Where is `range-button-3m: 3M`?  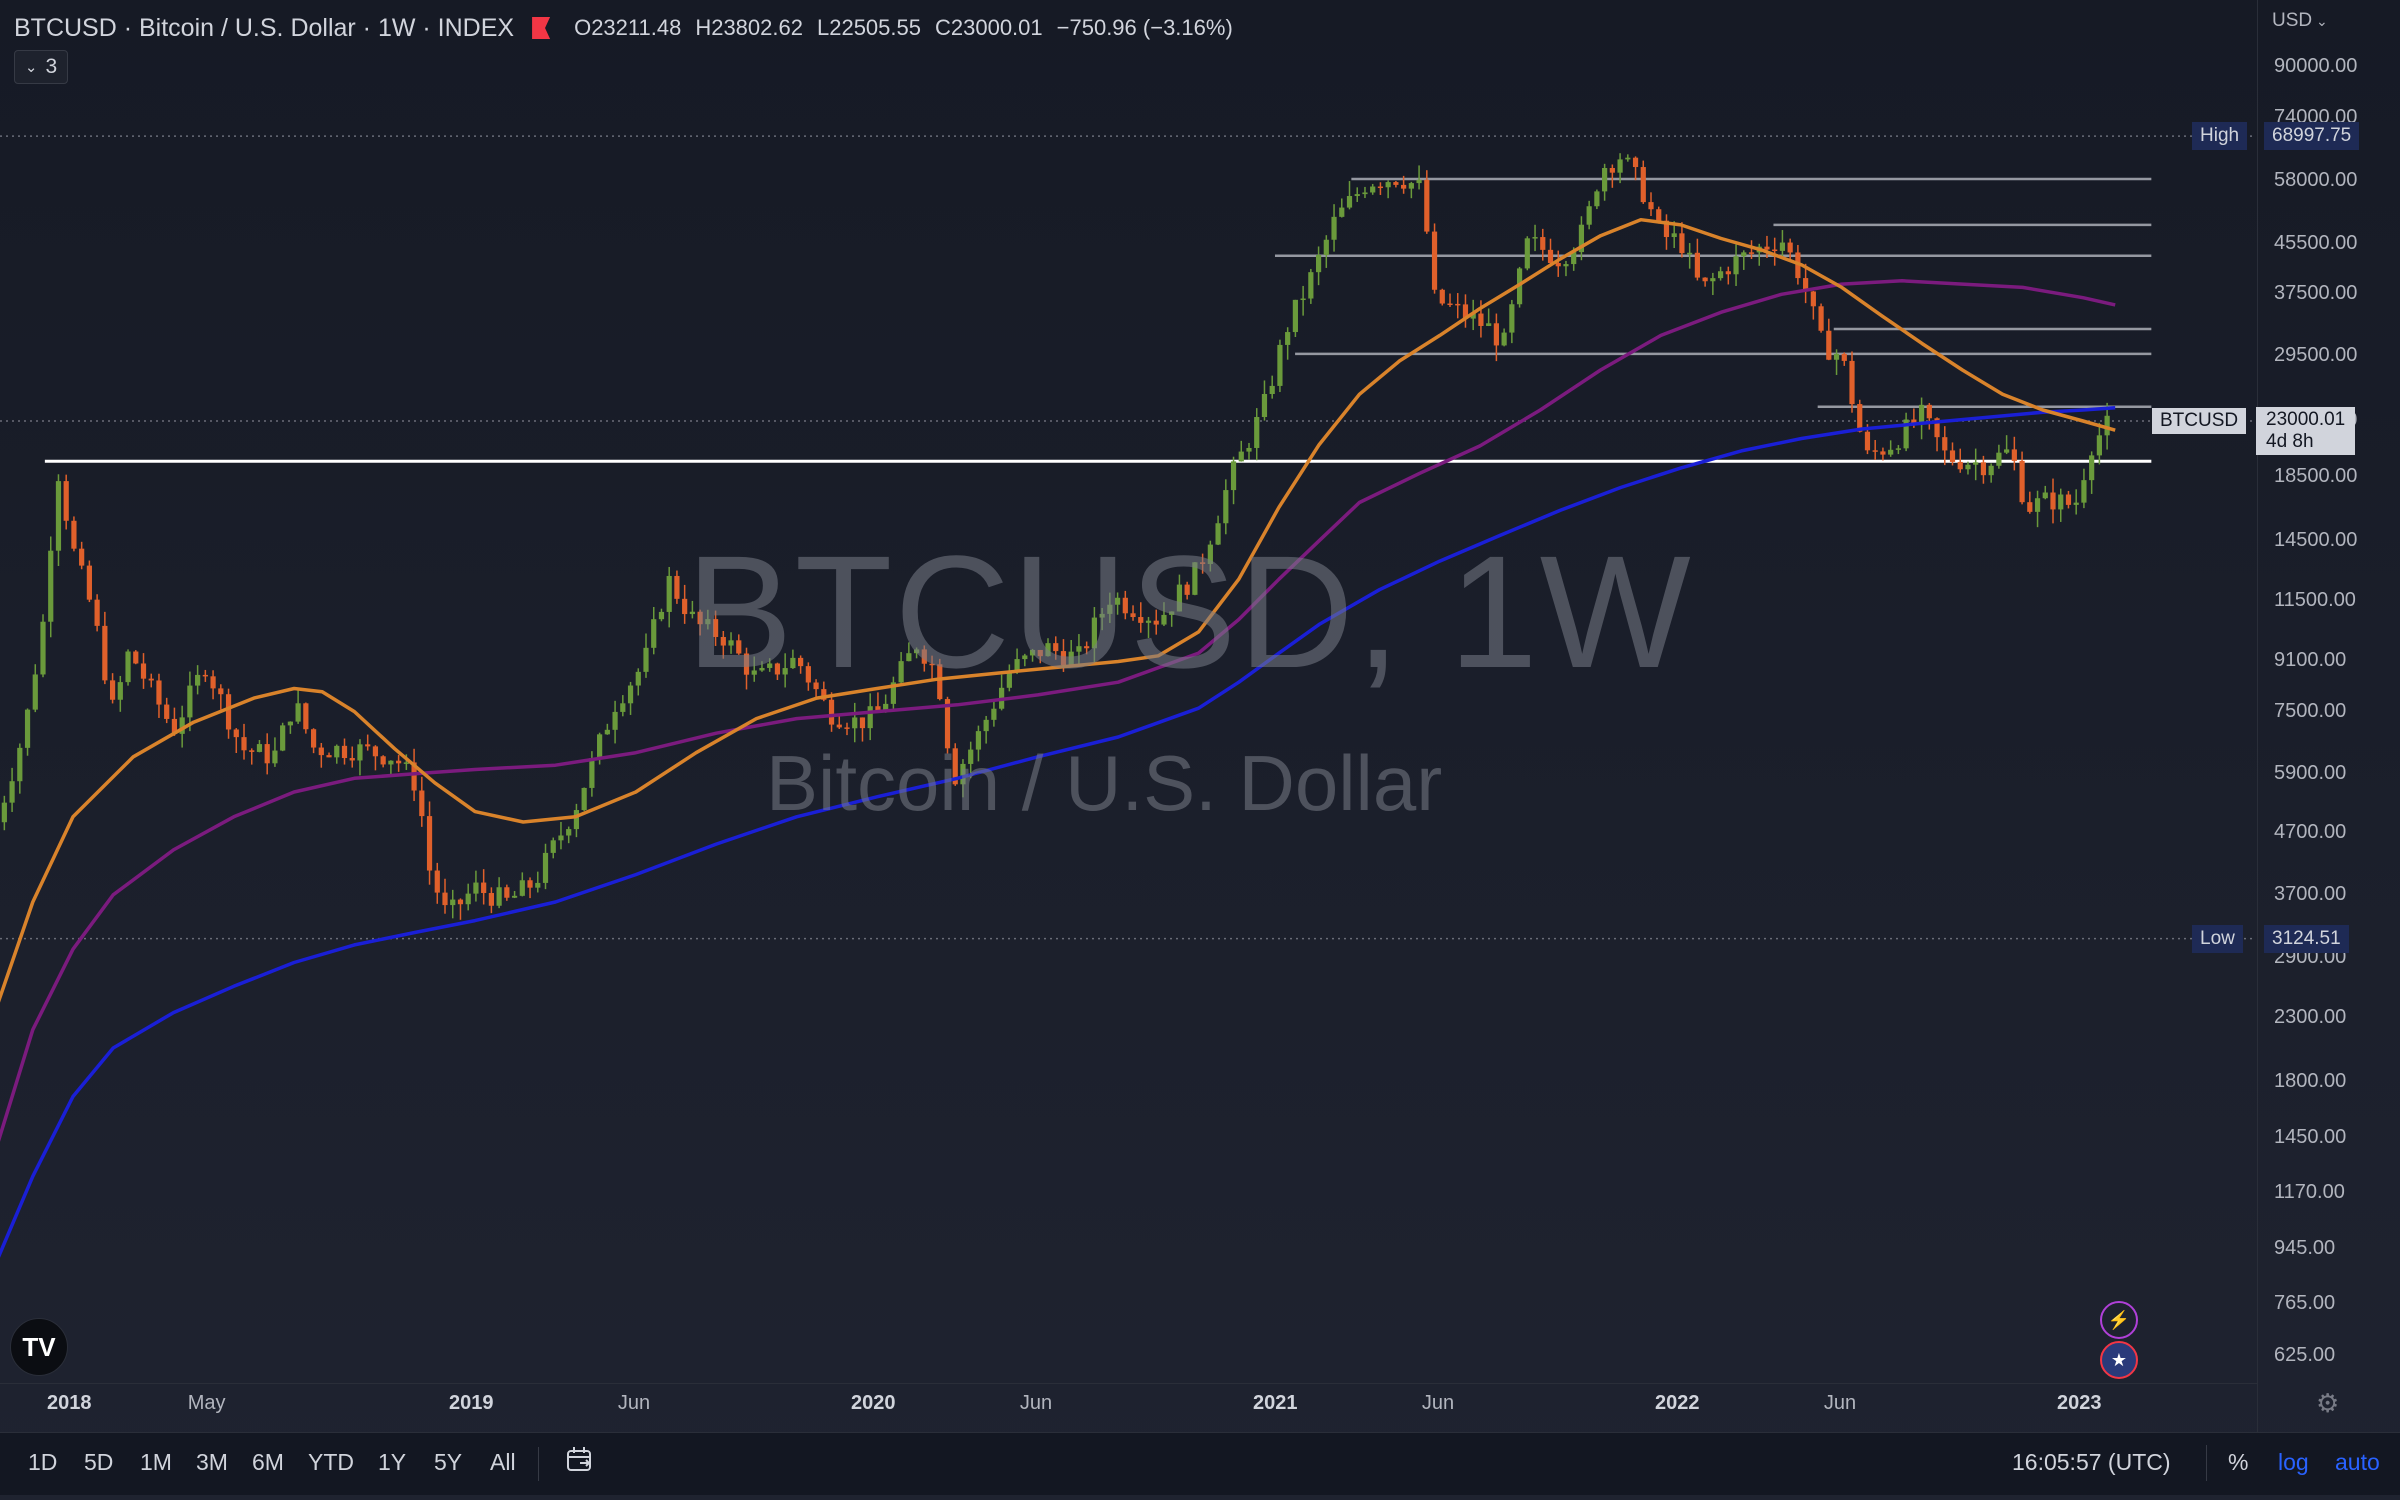
range-button-3m: 3M is located at coordinates (212, 1462).